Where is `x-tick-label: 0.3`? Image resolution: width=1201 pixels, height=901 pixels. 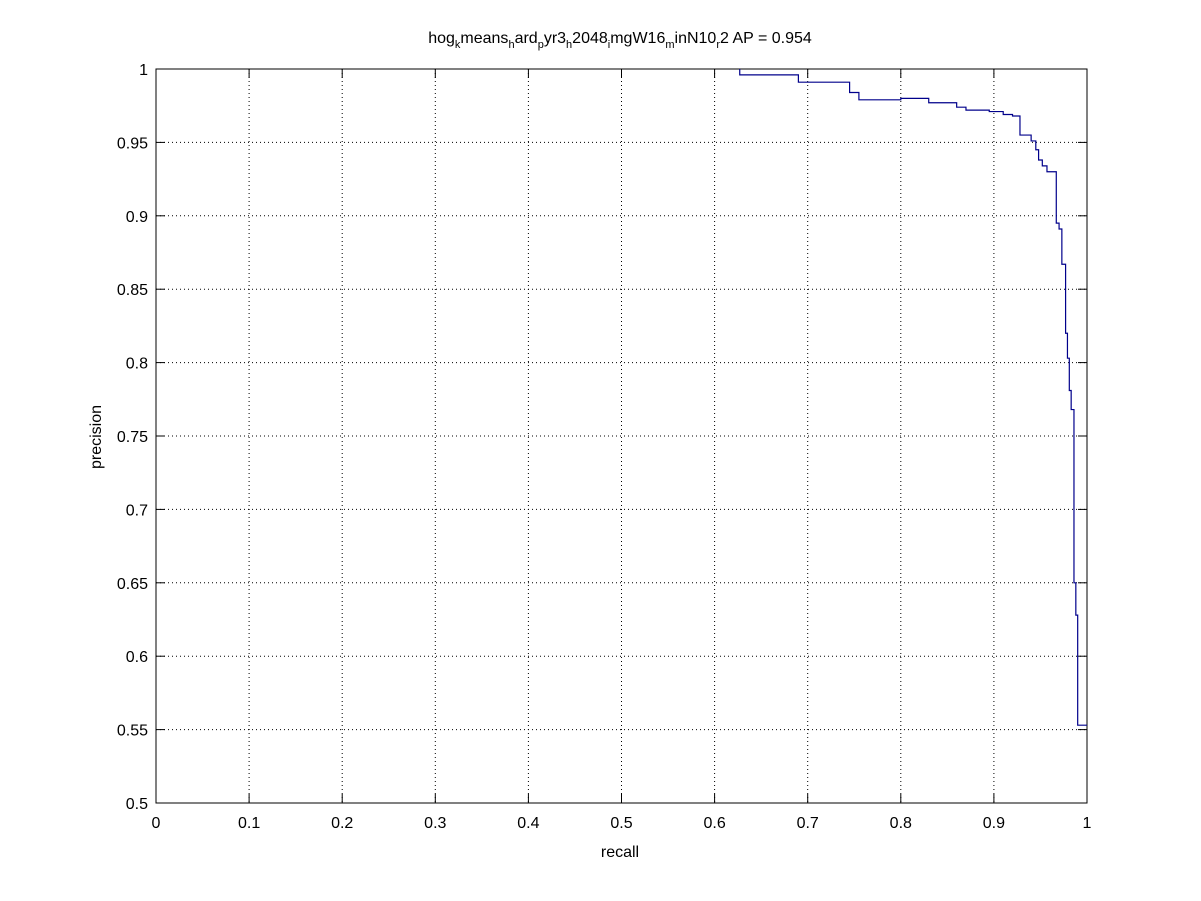 x-tick-label: 0.3 is located at coordinates (435, 823).